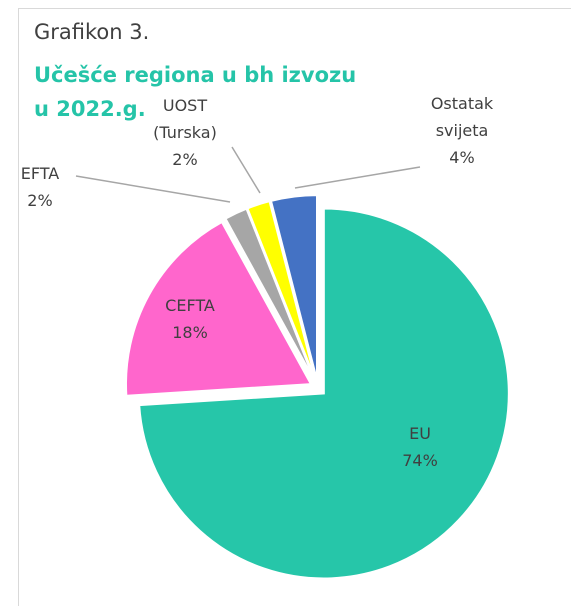 The width and height of the screenshot is (571, 606). What do you see at coordinates (190, 332) in the screenshot?
I see `value-label: 18%` at bounding box center [190, 332].